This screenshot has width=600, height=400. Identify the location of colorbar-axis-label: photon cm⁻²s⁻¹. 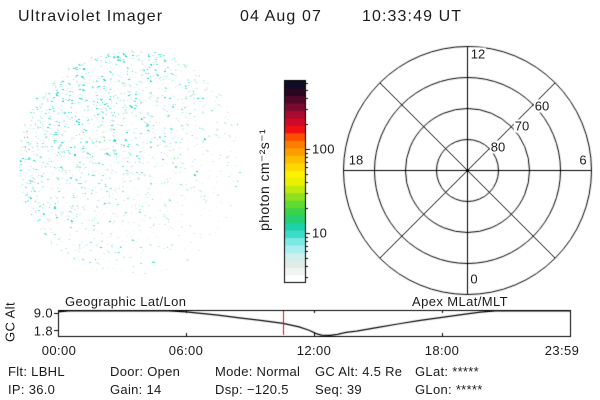
(264, 180).